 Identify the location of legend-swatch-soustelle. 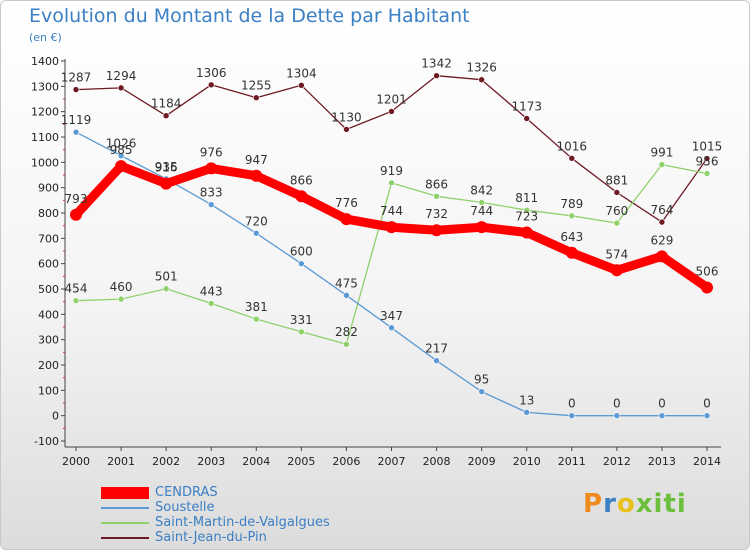
(125, 507).